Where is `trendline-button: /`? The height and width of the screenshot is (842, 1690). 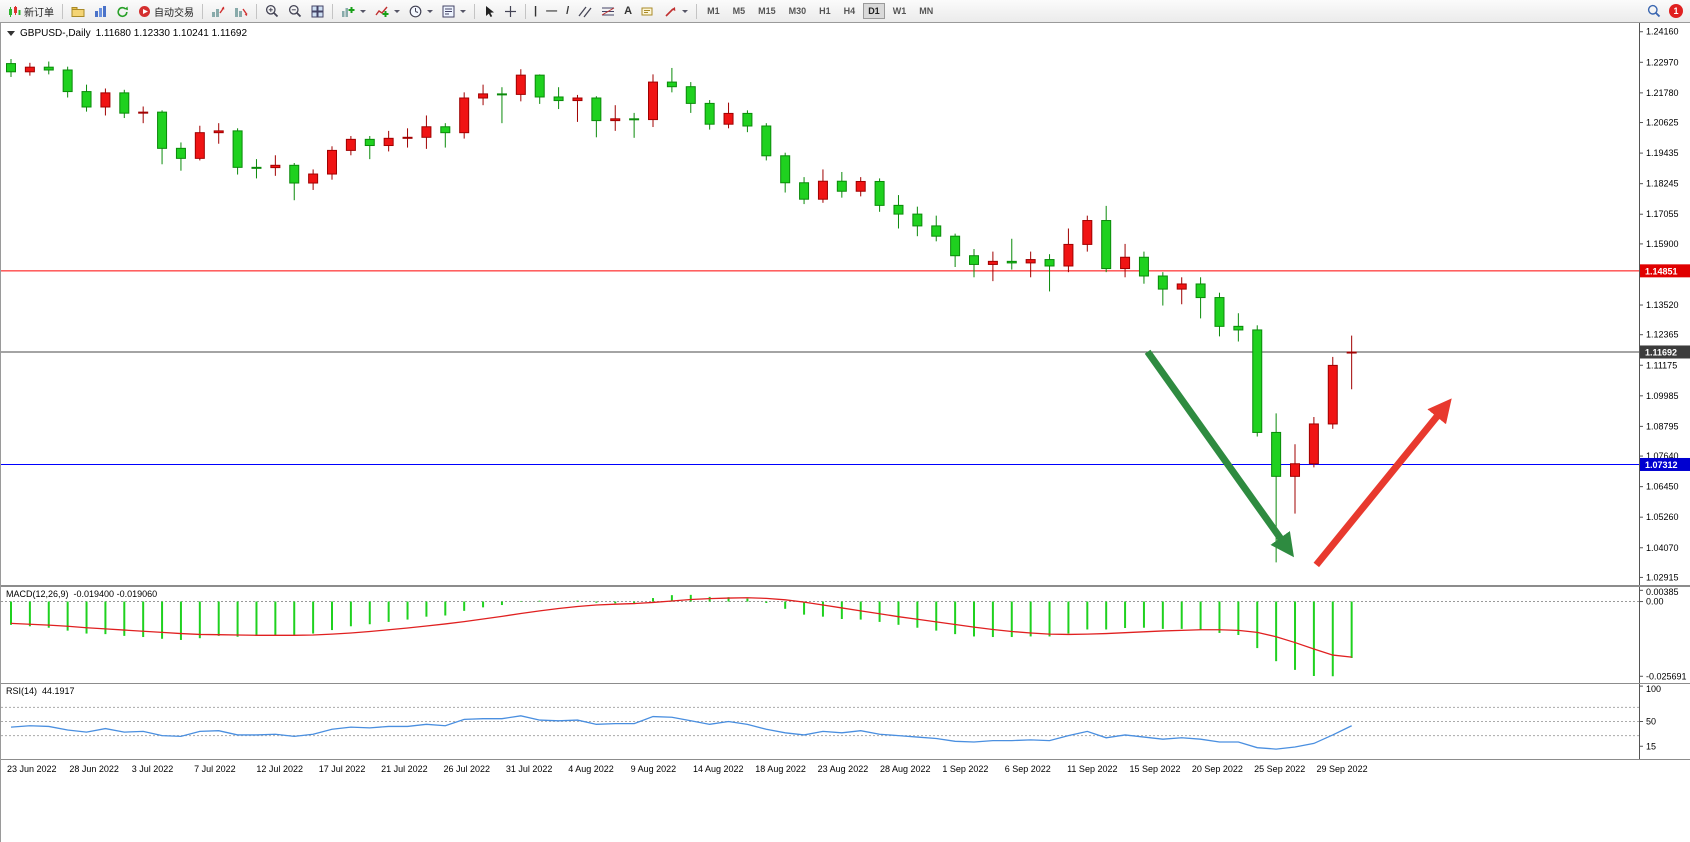 trendline-button: / is located at coordinates (567, 11).